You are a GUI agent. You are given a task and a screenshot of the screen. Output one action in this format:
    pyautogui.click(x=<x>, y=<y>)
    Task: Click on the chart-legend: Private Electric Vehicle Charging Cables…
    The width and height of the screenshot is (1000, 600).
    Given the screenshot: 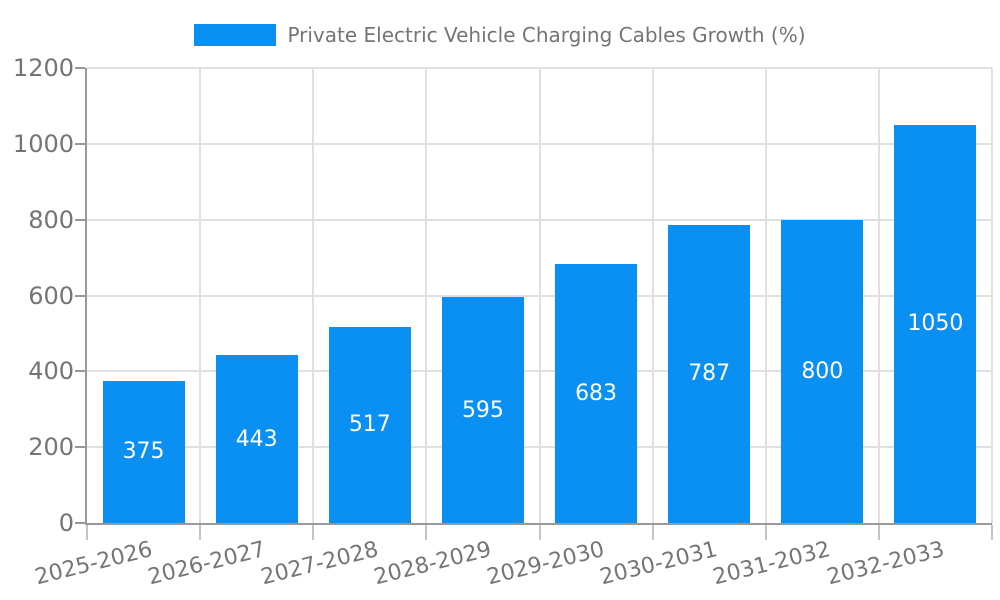 What is the action you would take?
    pyautogui.click(x=500, y=35)
    